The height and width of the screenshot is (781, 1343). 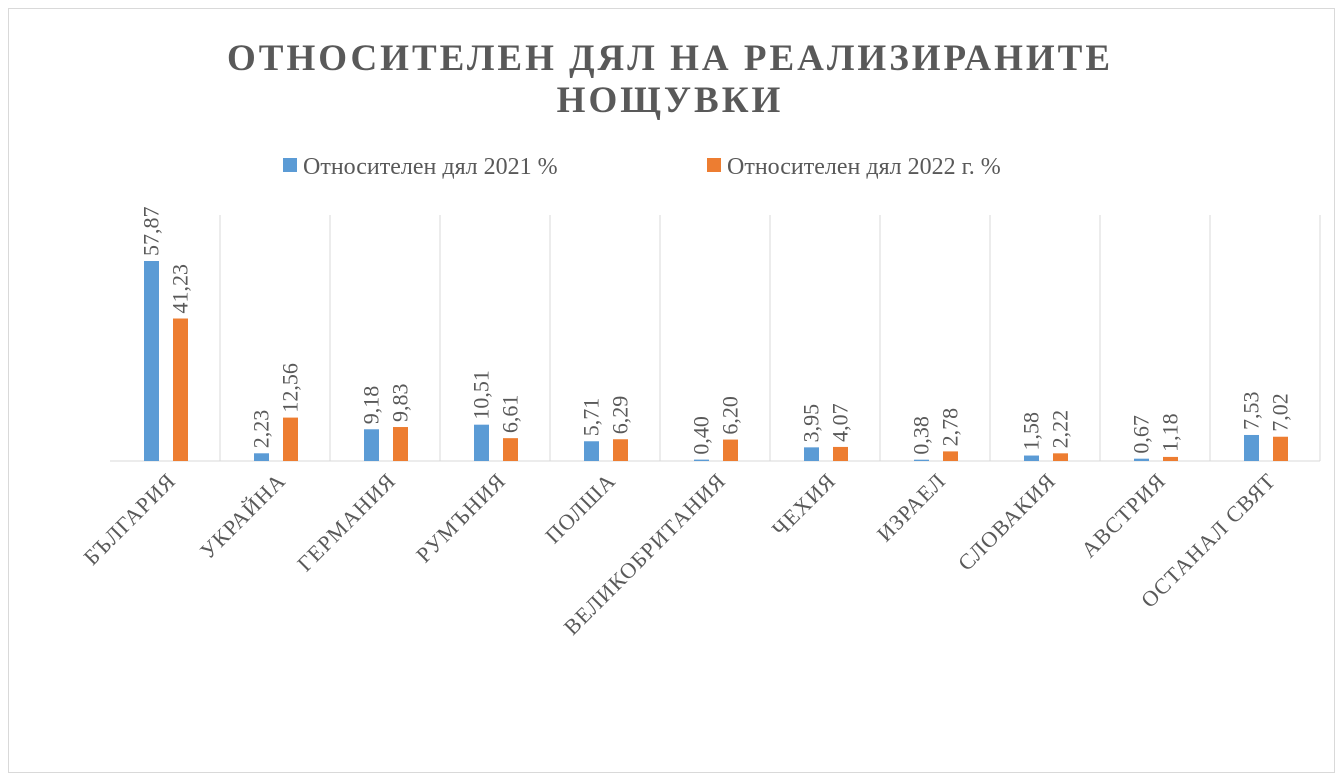 What do you see at coordinates (290, 388) in the screenshot?
I see `value-label: 12,56` at bounding box center [290, 388].